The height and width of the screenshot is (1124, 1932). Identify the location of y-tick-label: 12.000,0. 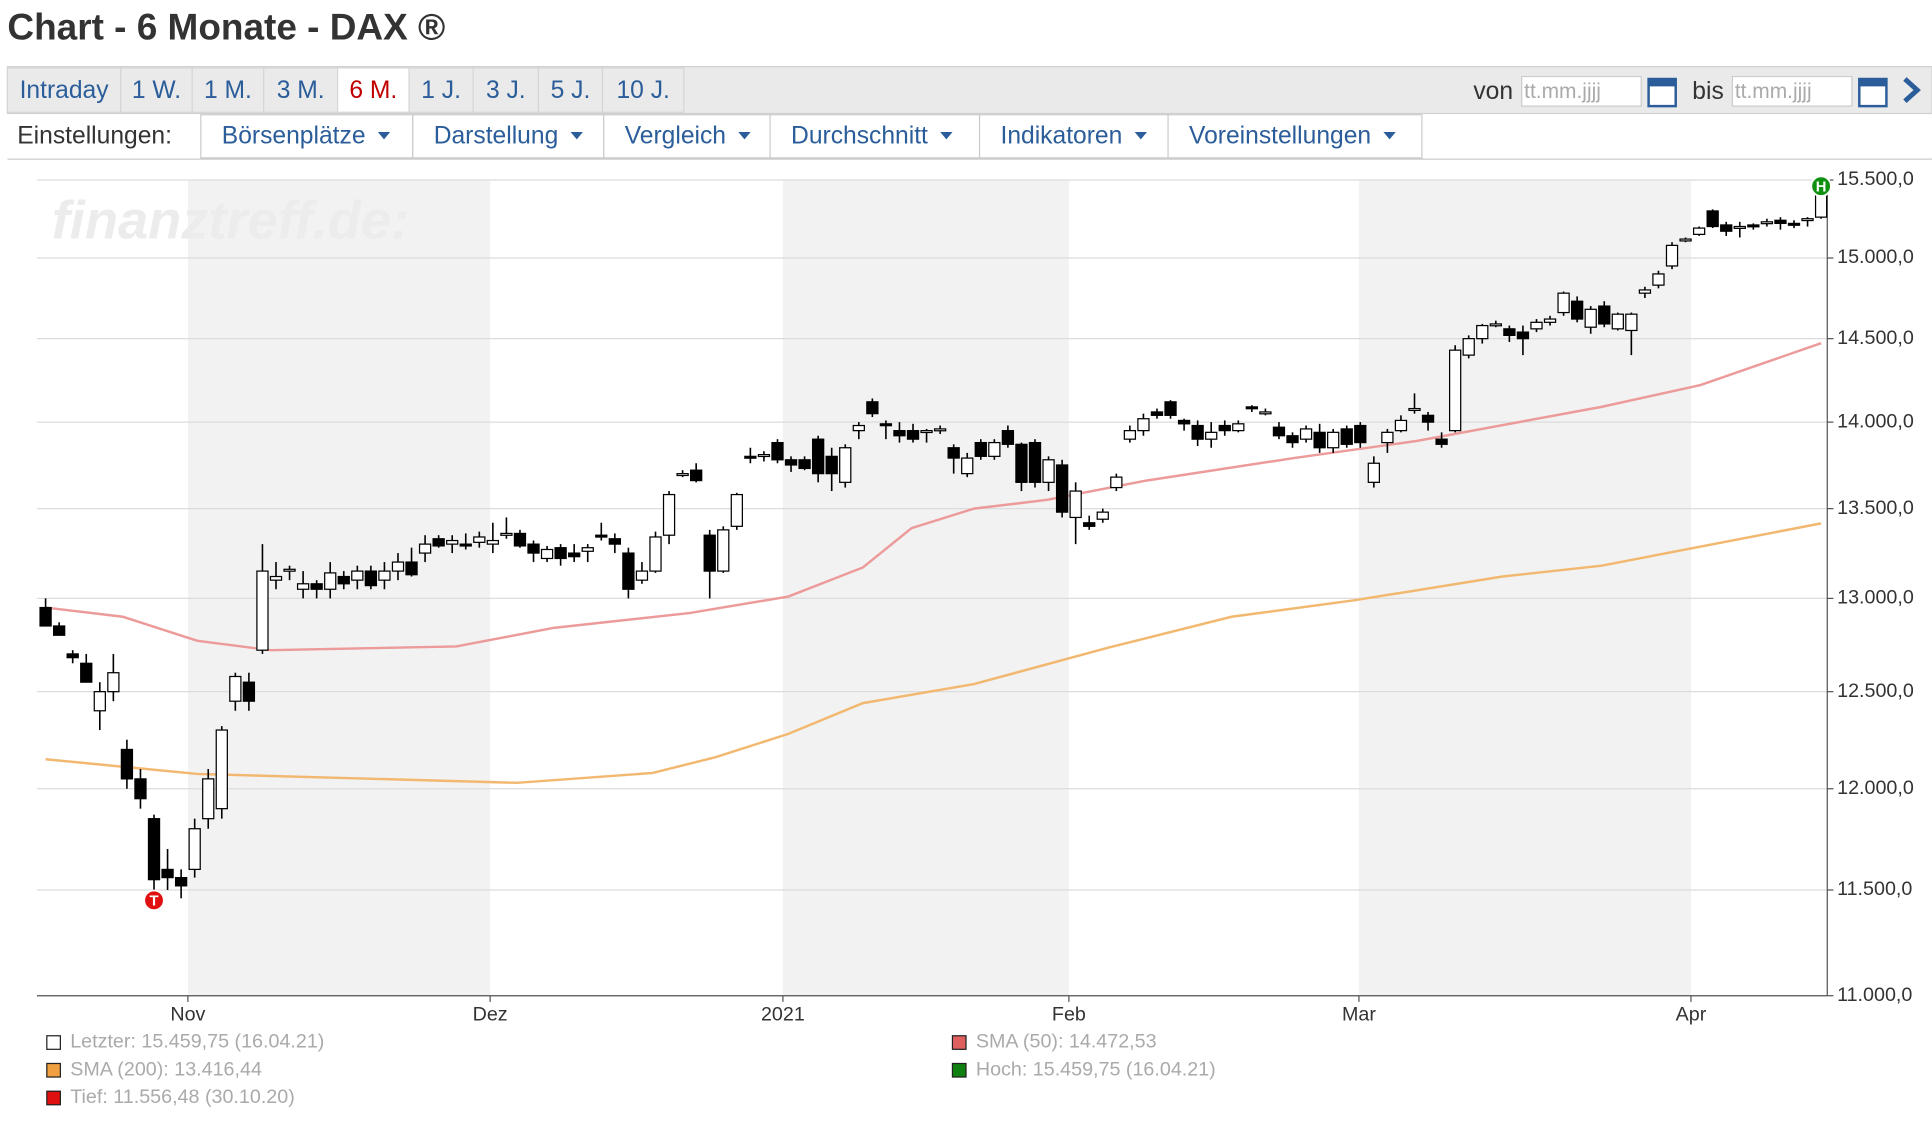
(1875, 788).